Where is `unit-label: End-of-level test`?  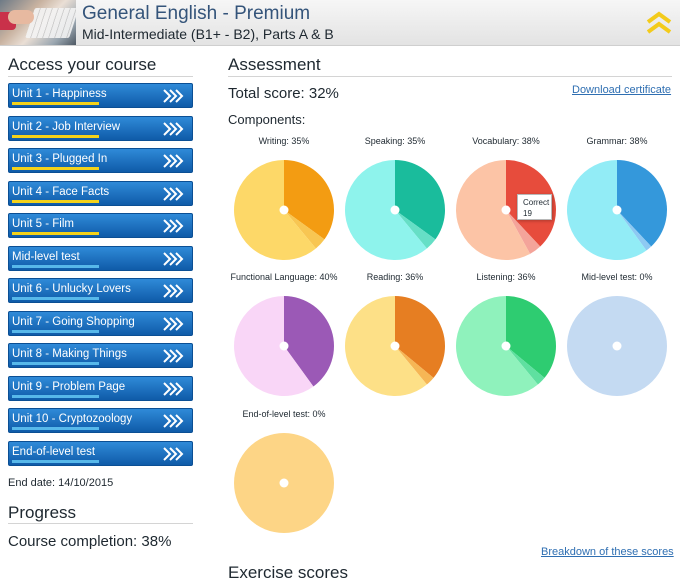 unit-label: End-of-level test is located at coordinates (54, 451).